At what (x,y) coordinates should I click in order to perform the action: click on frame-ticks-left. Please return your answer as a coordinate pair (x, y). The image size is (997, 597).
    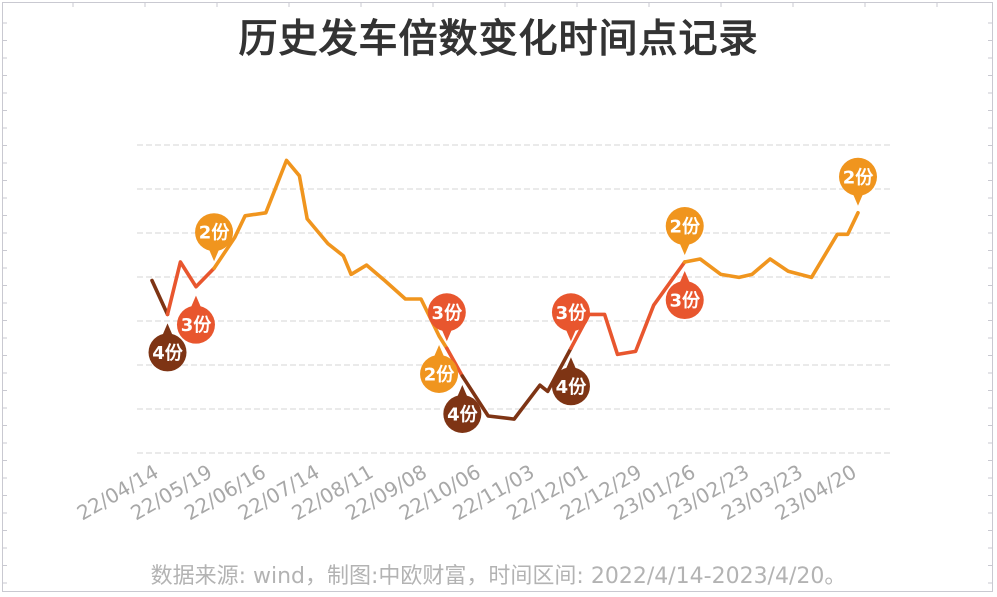
    Looking at the image, I should click on (4, 303).